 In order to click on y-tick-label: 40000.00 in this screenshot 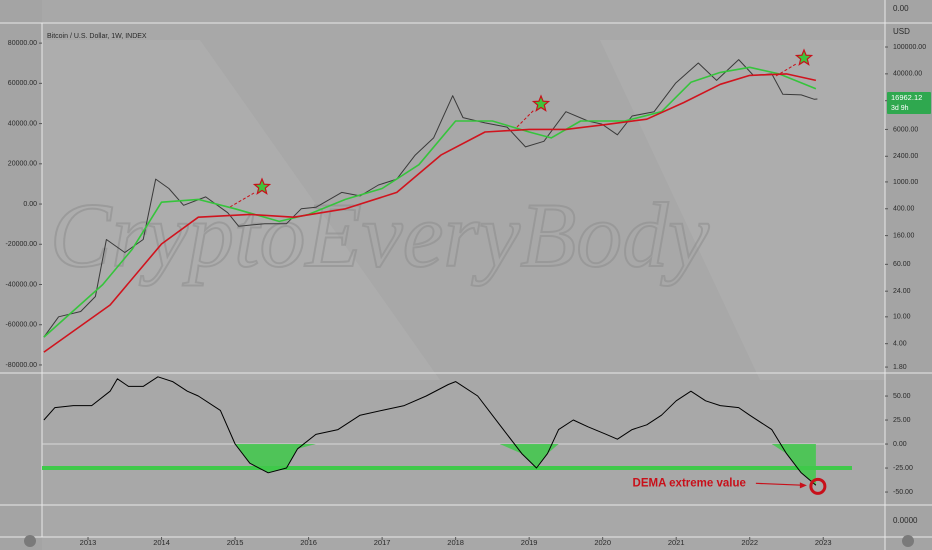, I will do `click(907, 74)`.